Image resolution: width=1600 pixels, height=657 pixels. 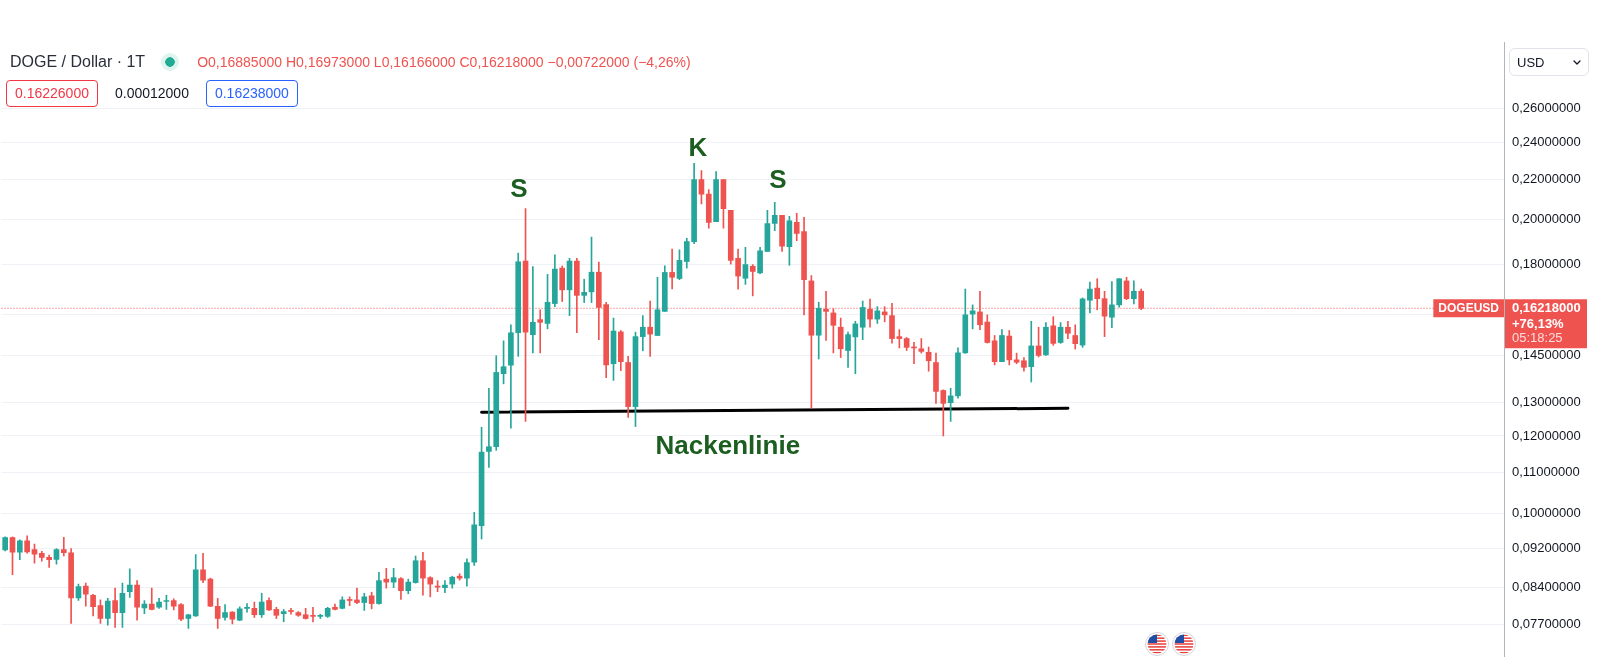 I want to click on y-tick-label: 0,10000000, so click(x=1546, y=512).